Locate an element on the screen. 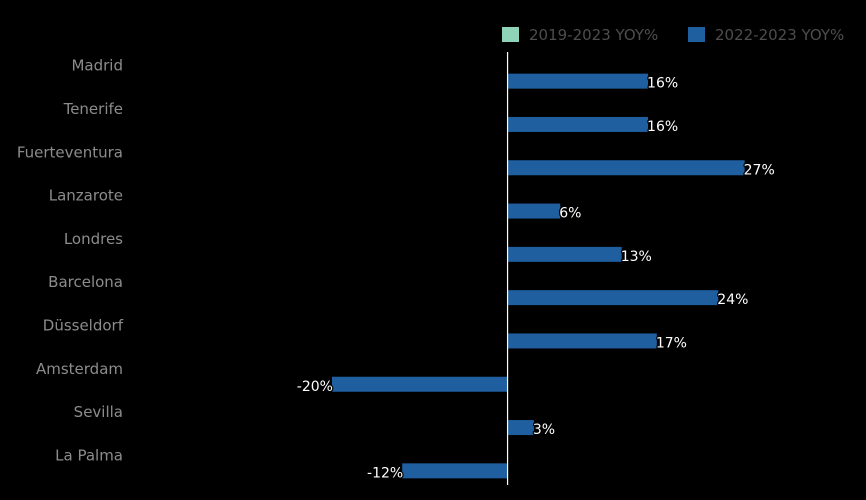 The height and width of the screenshot is (500, 866). data-label-2-6: 24% is located at coordinates (732, 300).